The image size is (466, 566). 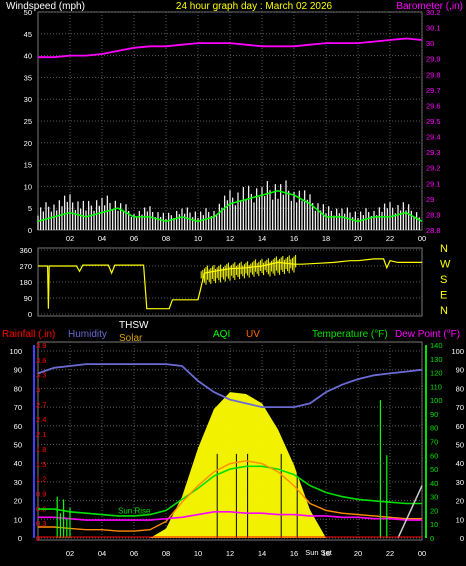 I want to click on barometer-y-tick: 29, so click(x=430, y=199).